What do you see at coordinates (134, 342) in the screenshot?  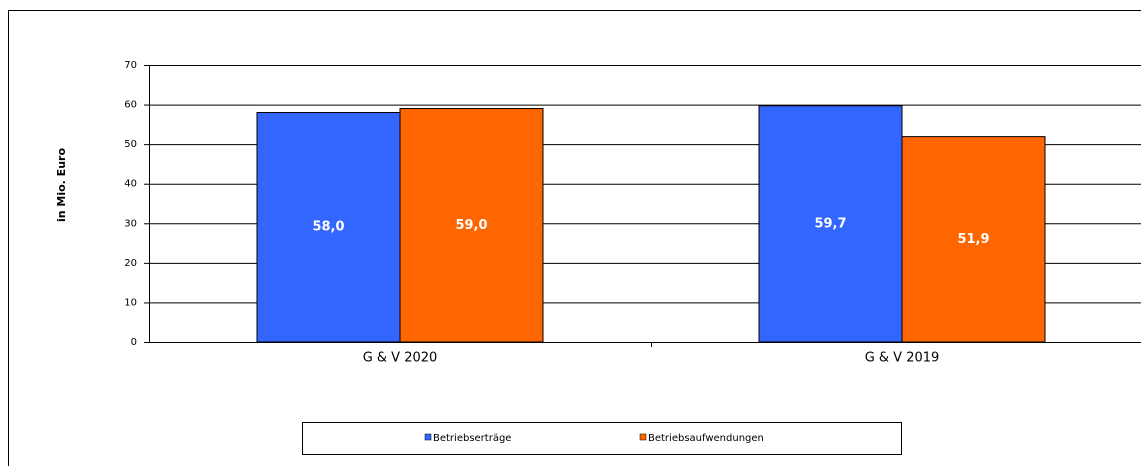 I see `y-tick-label: 0` at bounding box center [134, 342].